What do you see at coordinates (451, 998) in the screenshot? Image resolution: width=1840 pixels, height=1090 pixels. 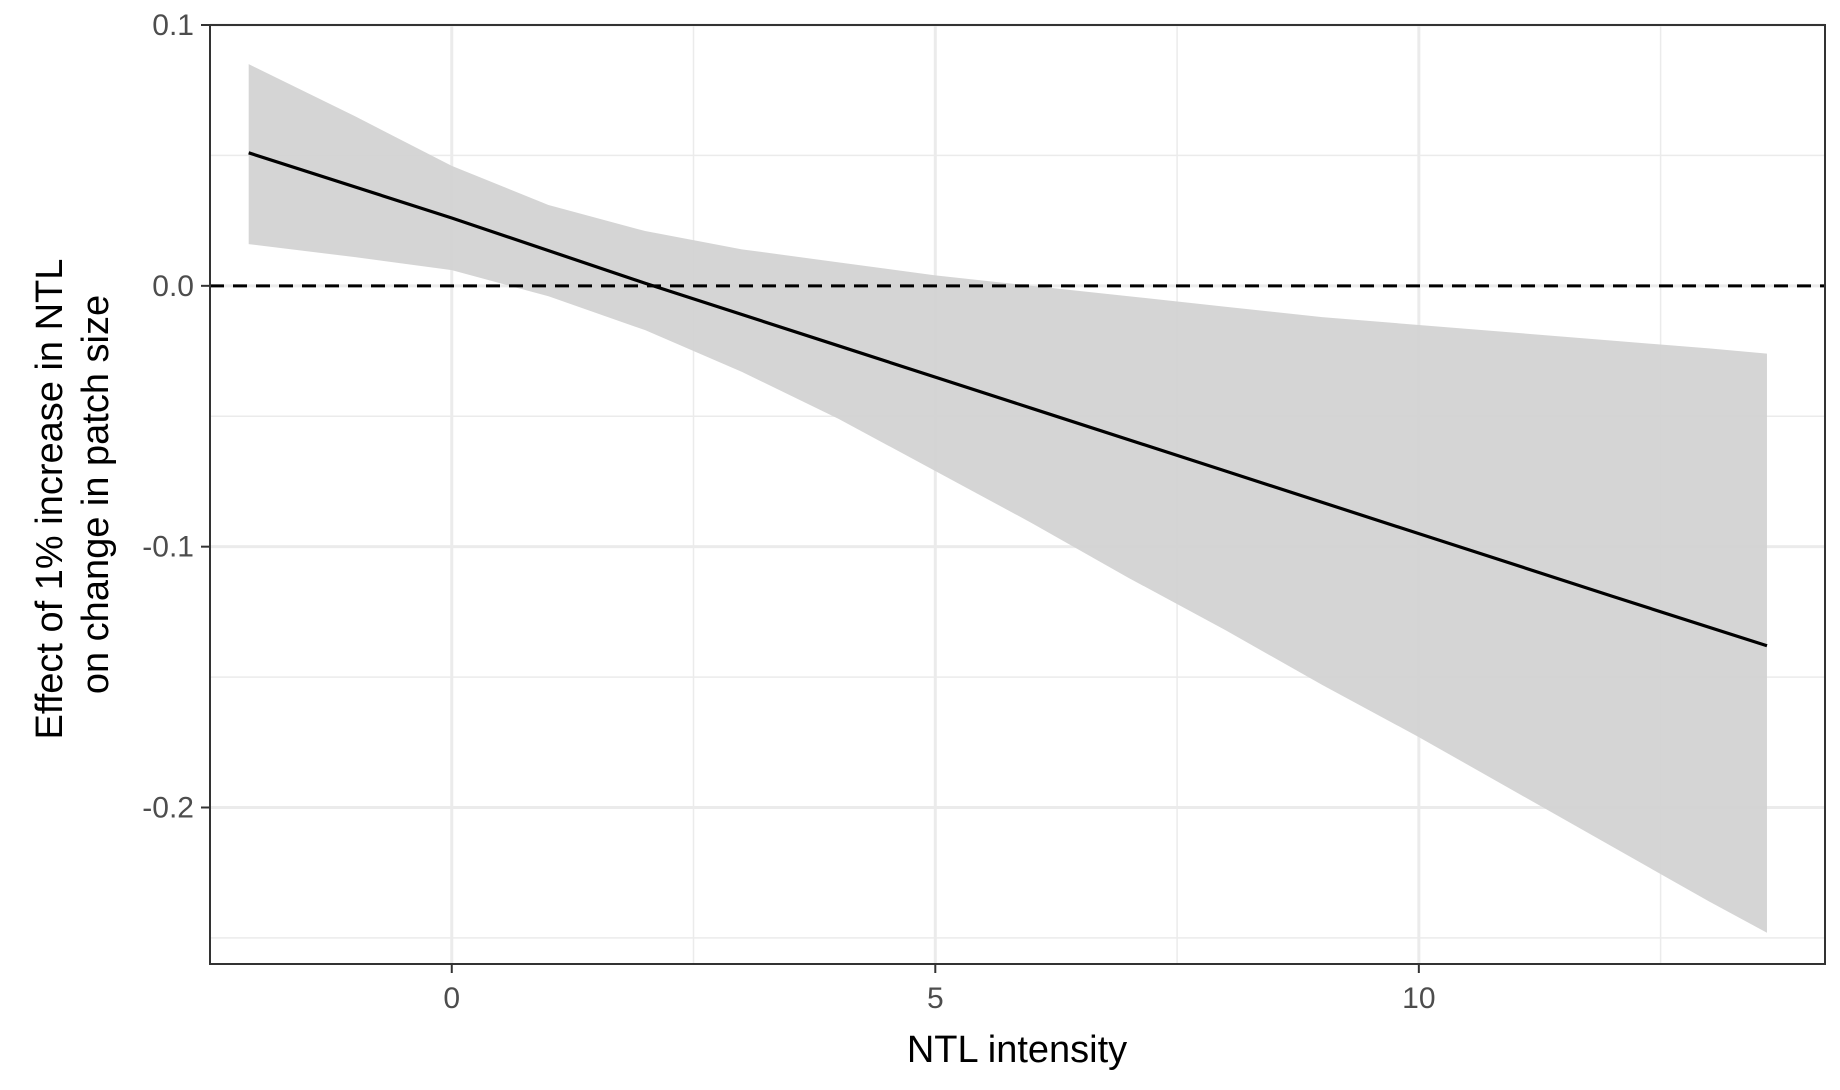 I see `x-tick-label: 0` at bounding box center [451, 998].